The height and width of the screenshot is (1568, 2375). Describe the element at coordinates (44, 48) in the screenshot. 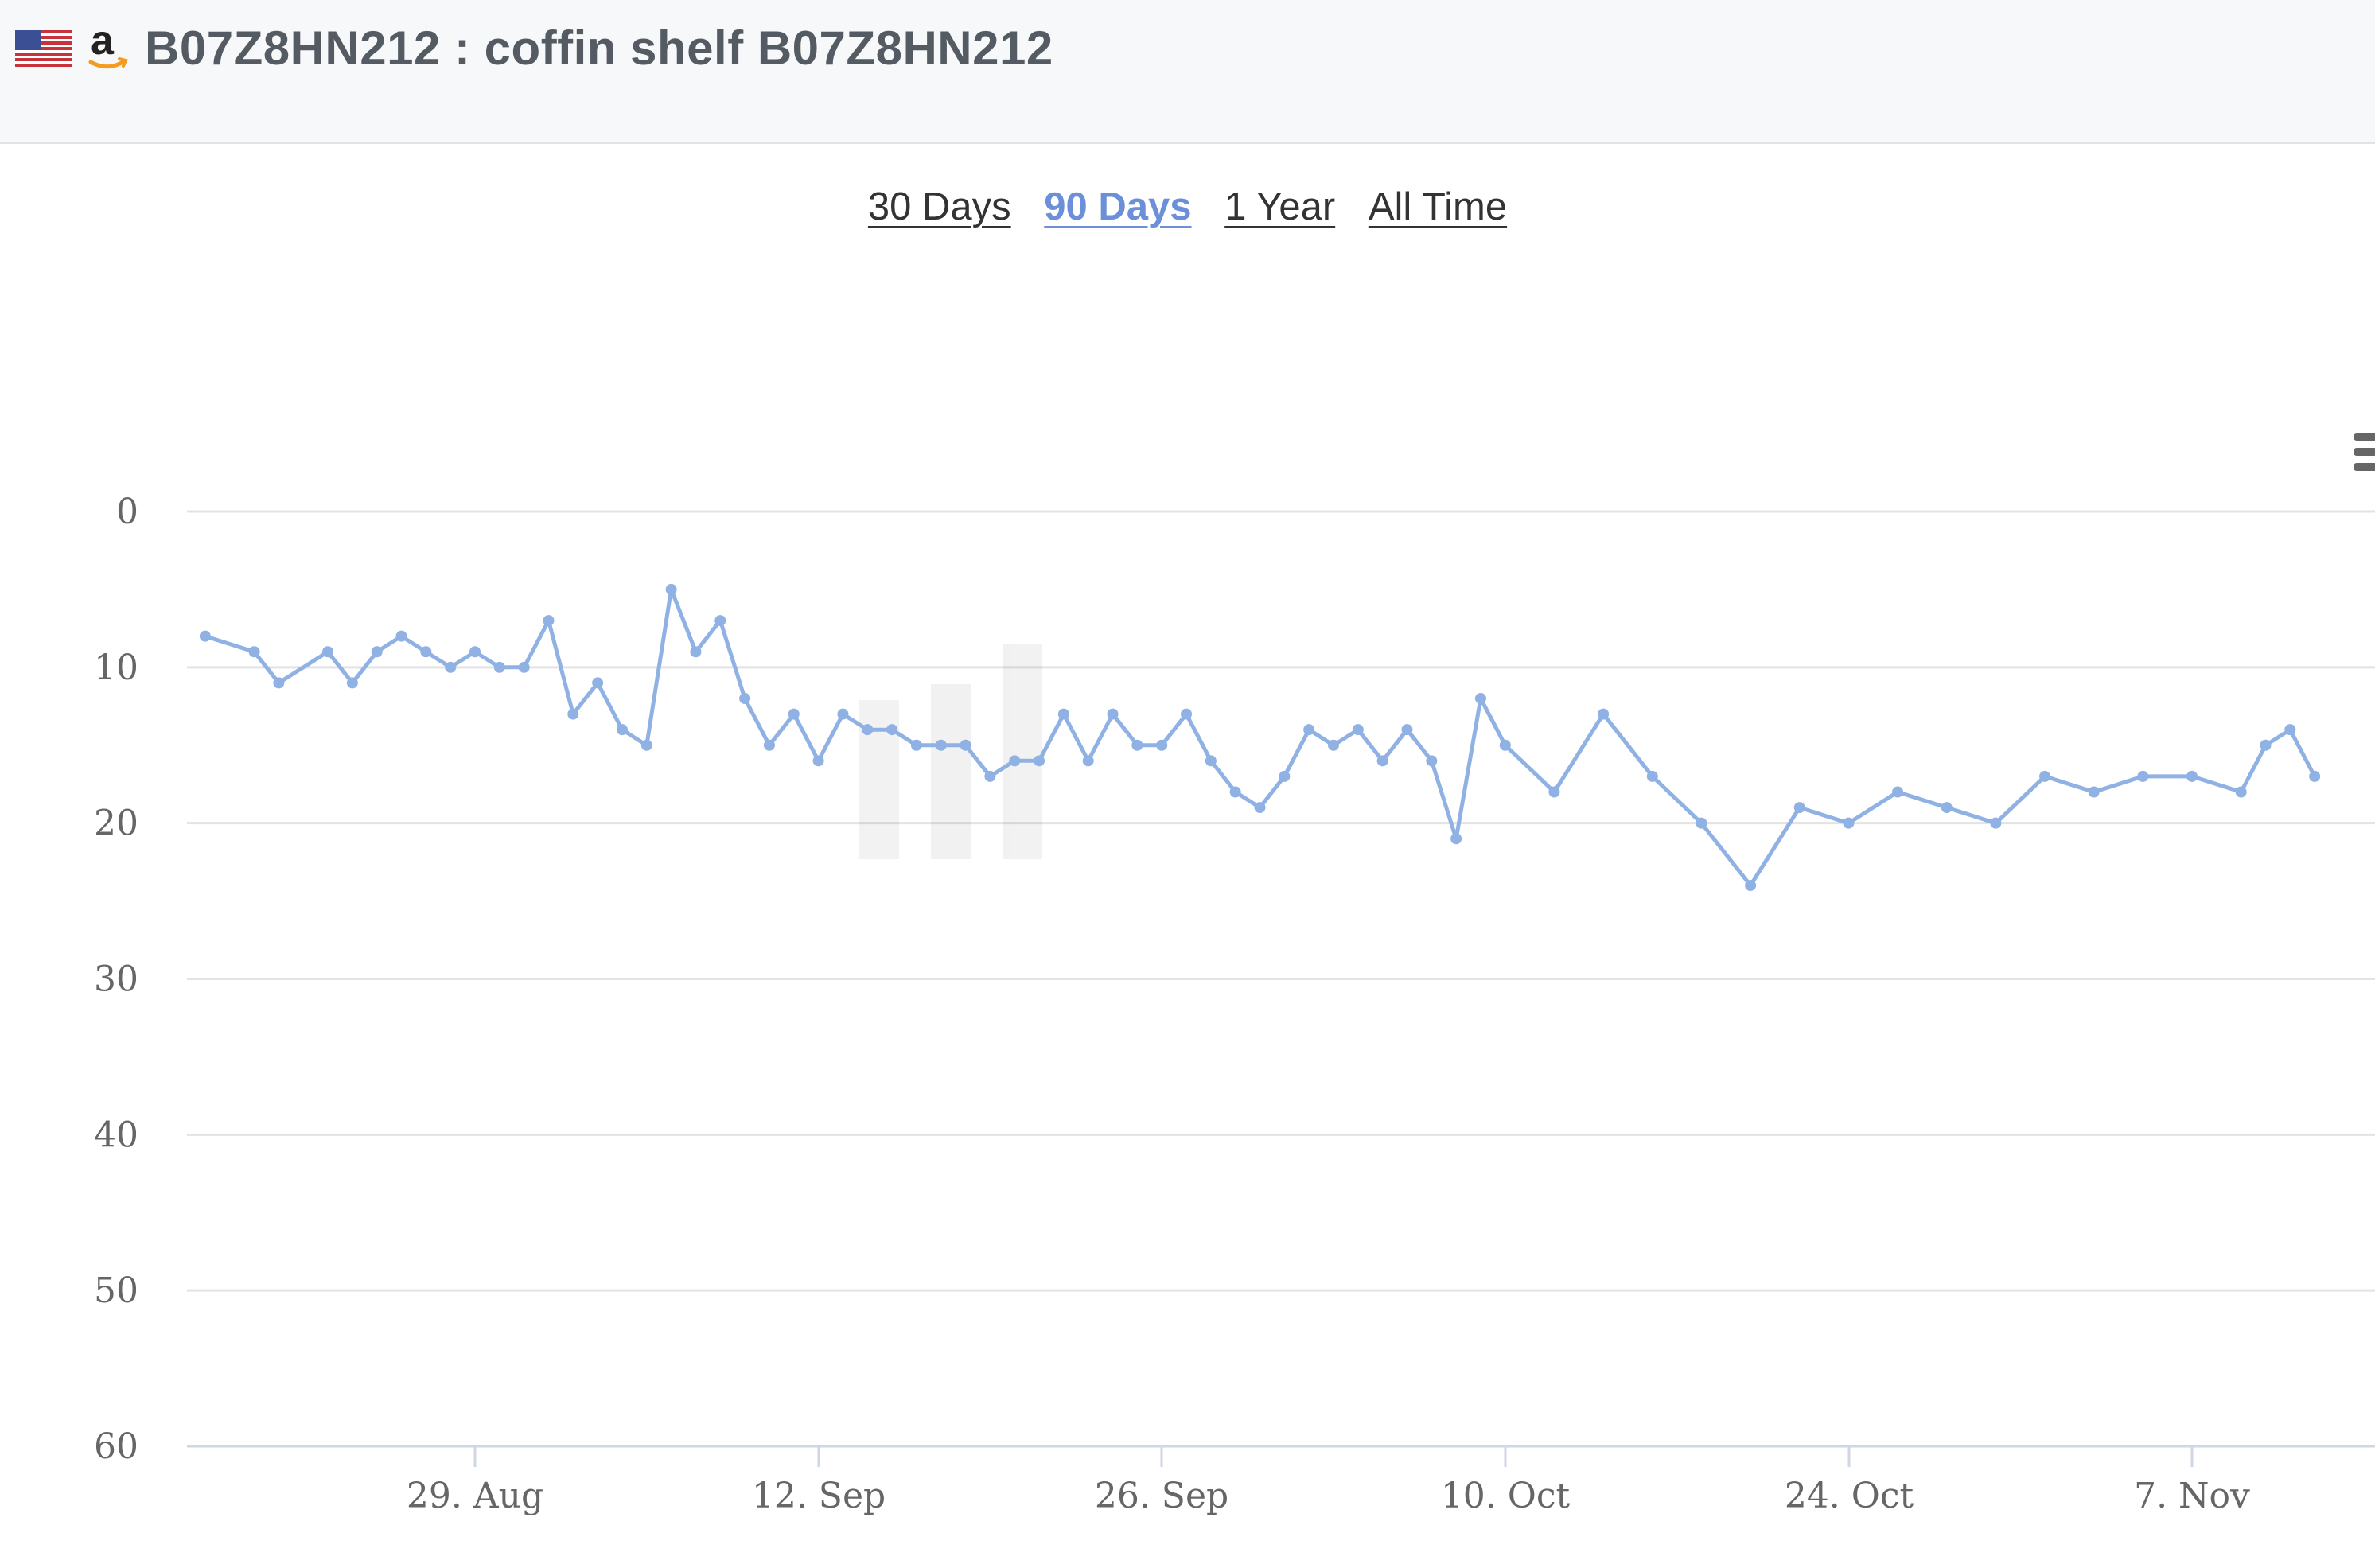

I see `us-flag-icon` at that location.